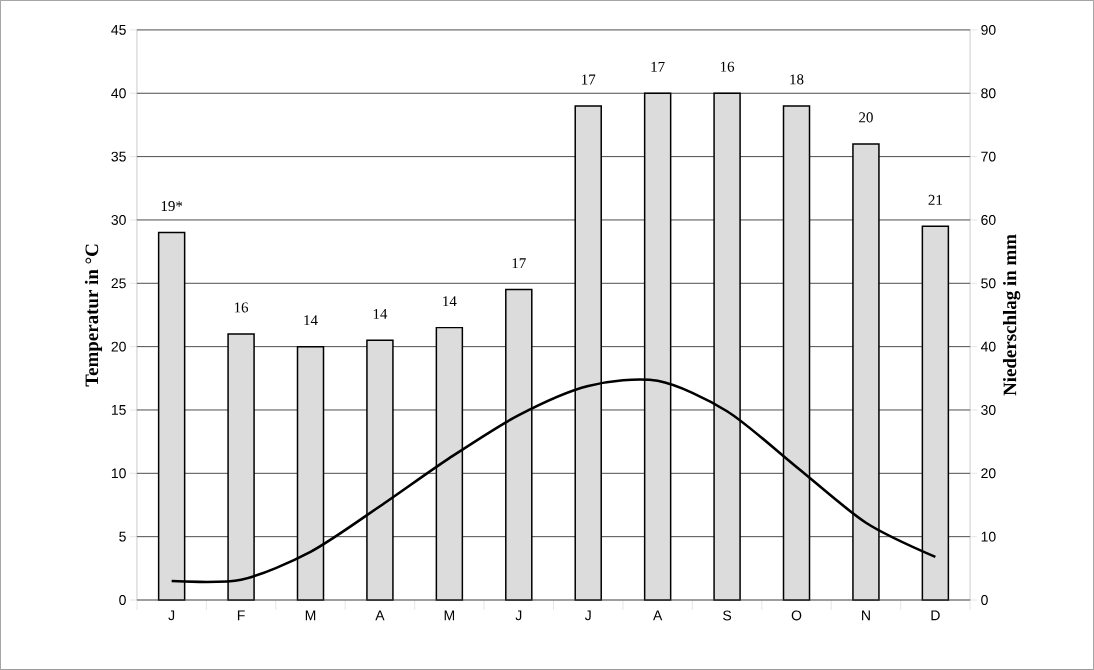 Image resolution: width=1094 pixels, height=670 pixels. I want to click on x-tick-label: D, so click(935, 615).